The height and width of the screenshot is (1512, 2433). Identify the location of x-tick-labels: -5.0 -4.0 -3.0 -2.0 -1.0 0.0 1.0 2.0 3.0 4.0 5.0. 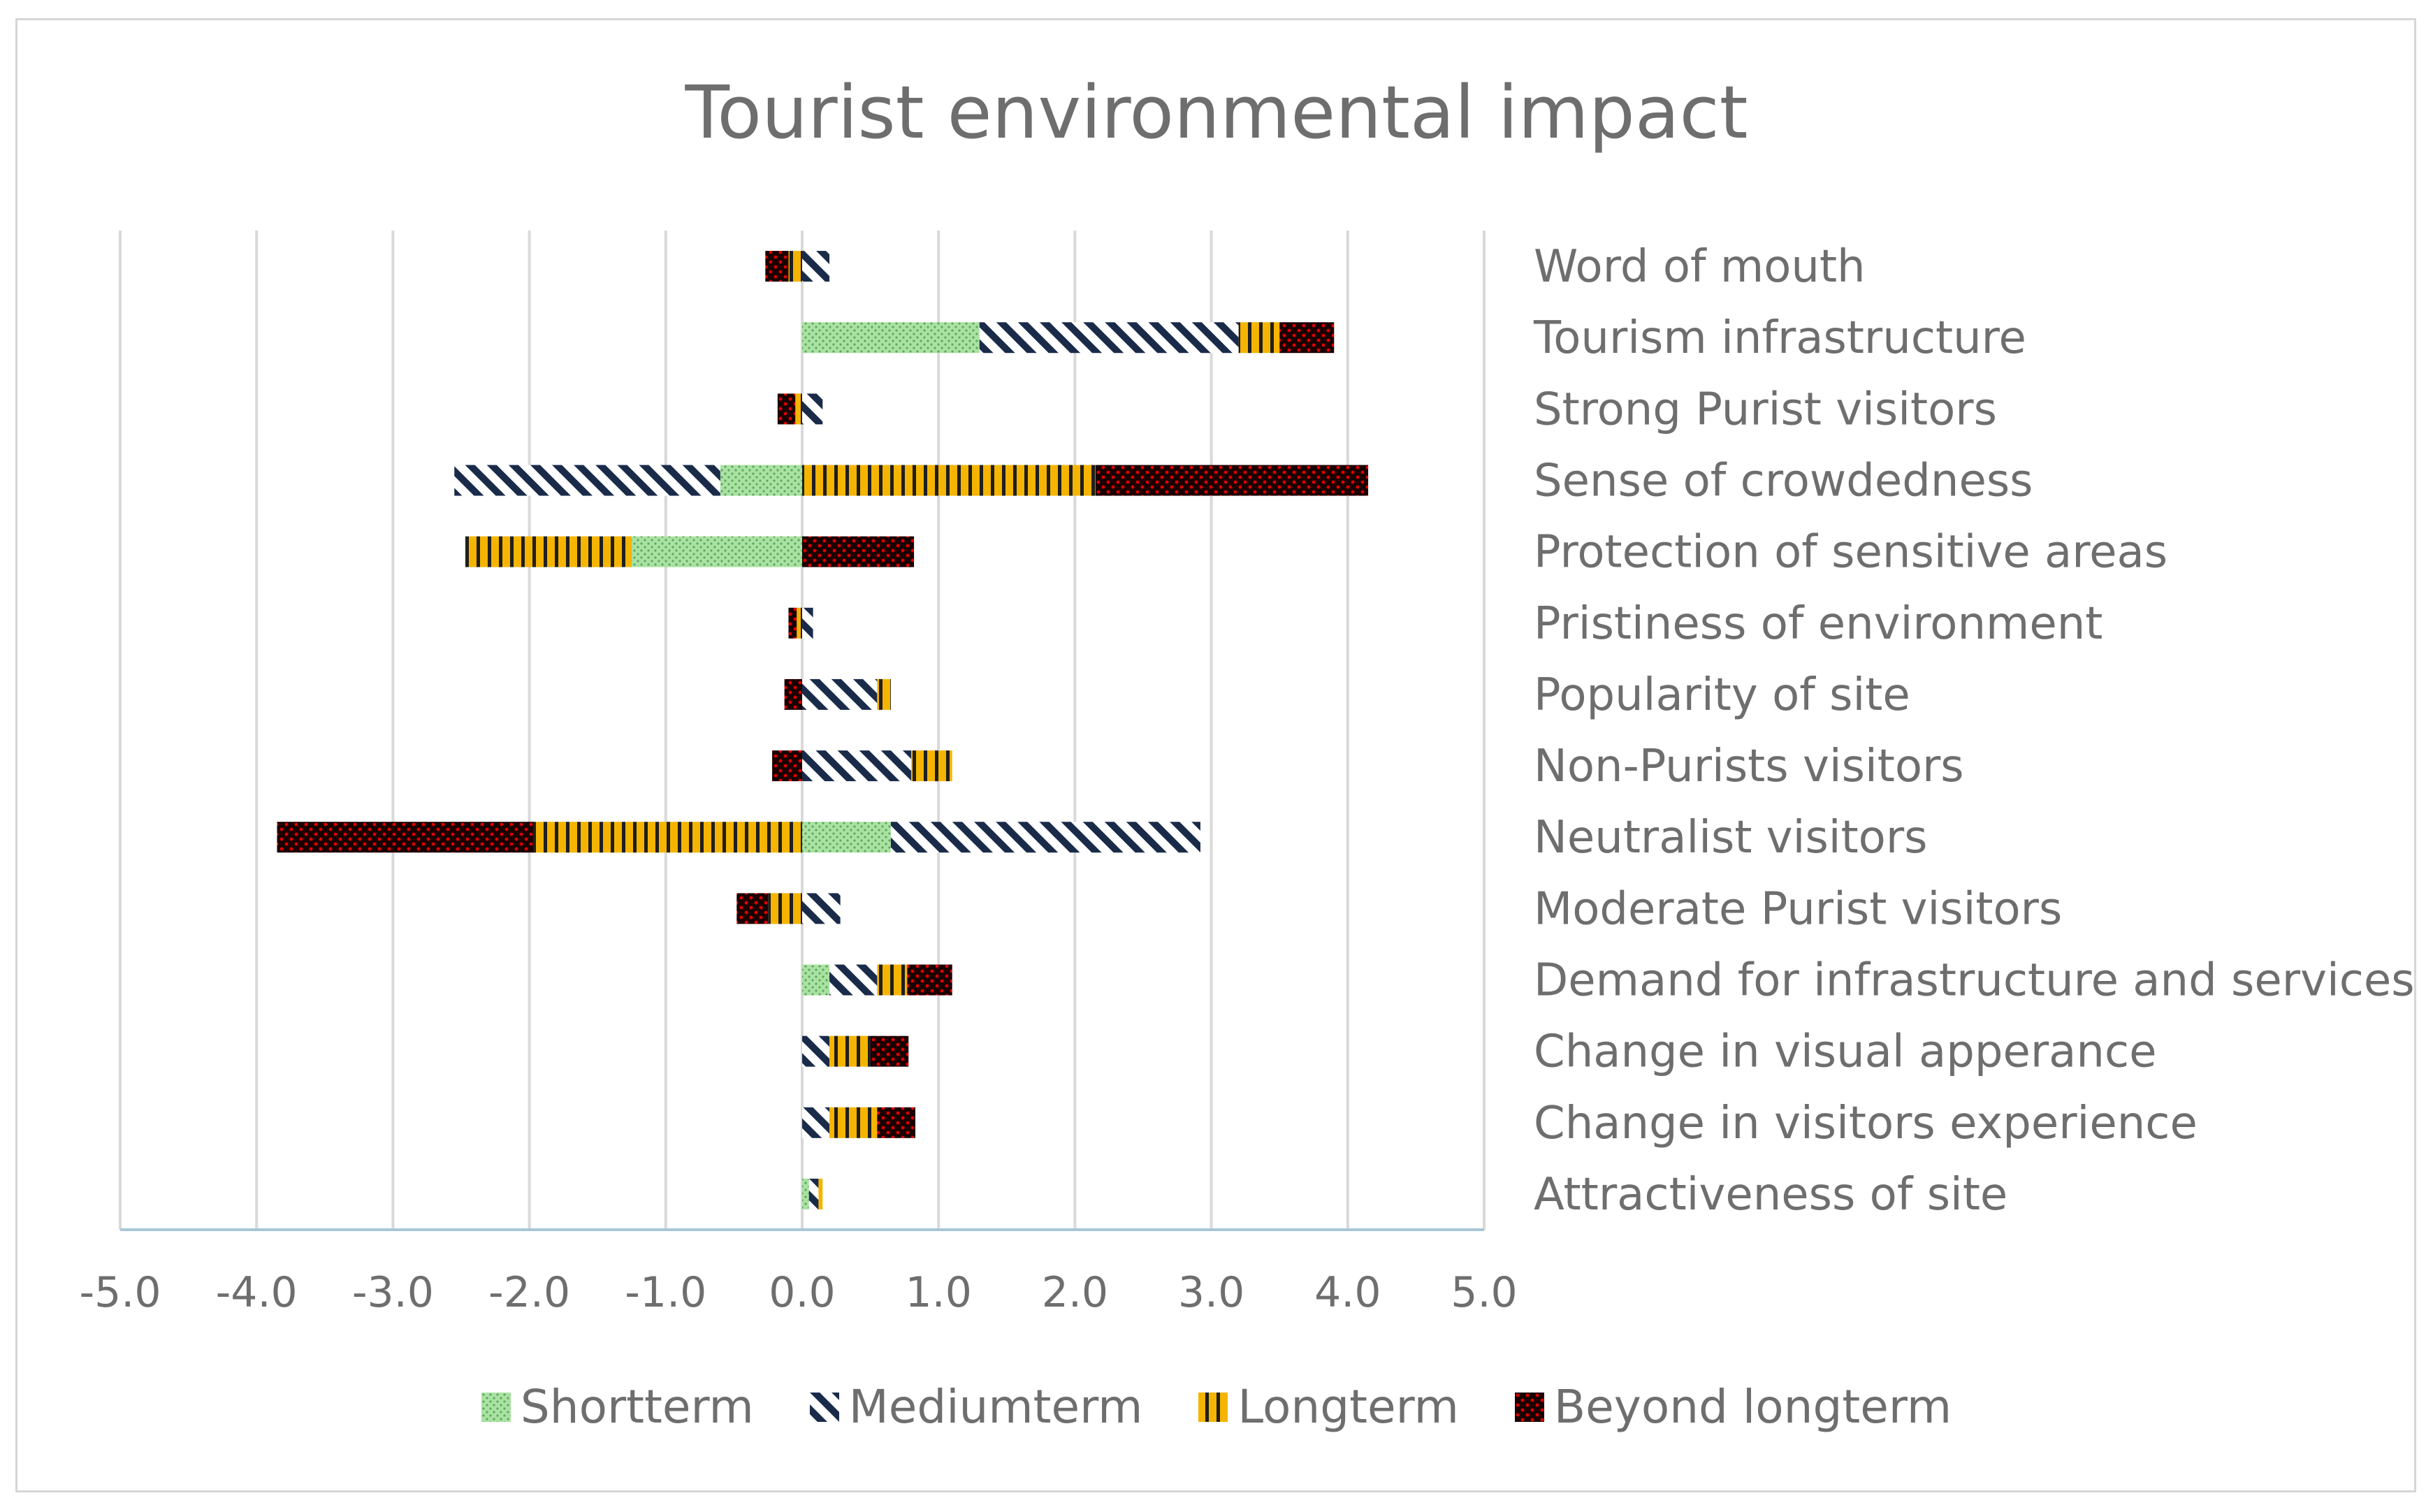
(798, 1292).